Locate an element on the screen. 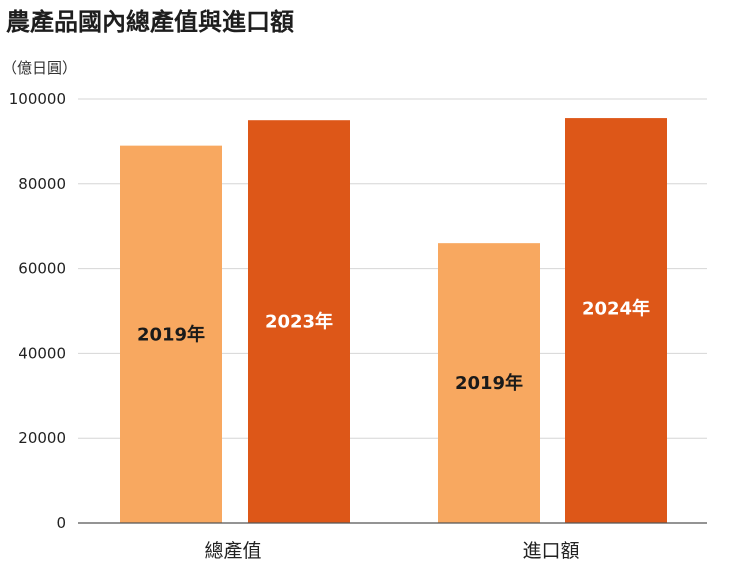 Image resolution: width=749 pixels, height=571 pixels. bar-data-label: 2023年 is located at coordinates (299, 322).